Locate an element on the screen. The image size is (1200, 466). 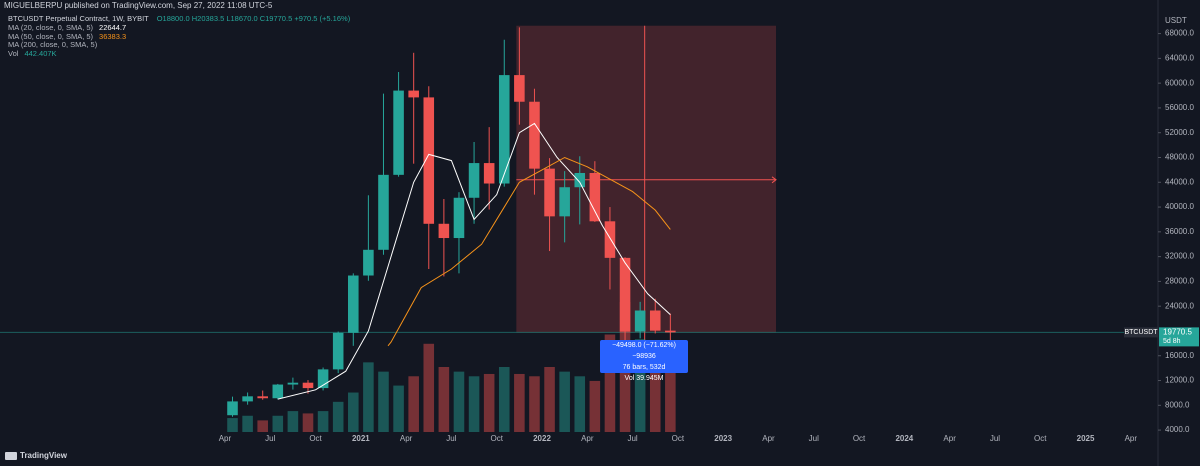
legend-name: MA (50, close, 0, SMA, 5) is located at coordinates (51, 36).